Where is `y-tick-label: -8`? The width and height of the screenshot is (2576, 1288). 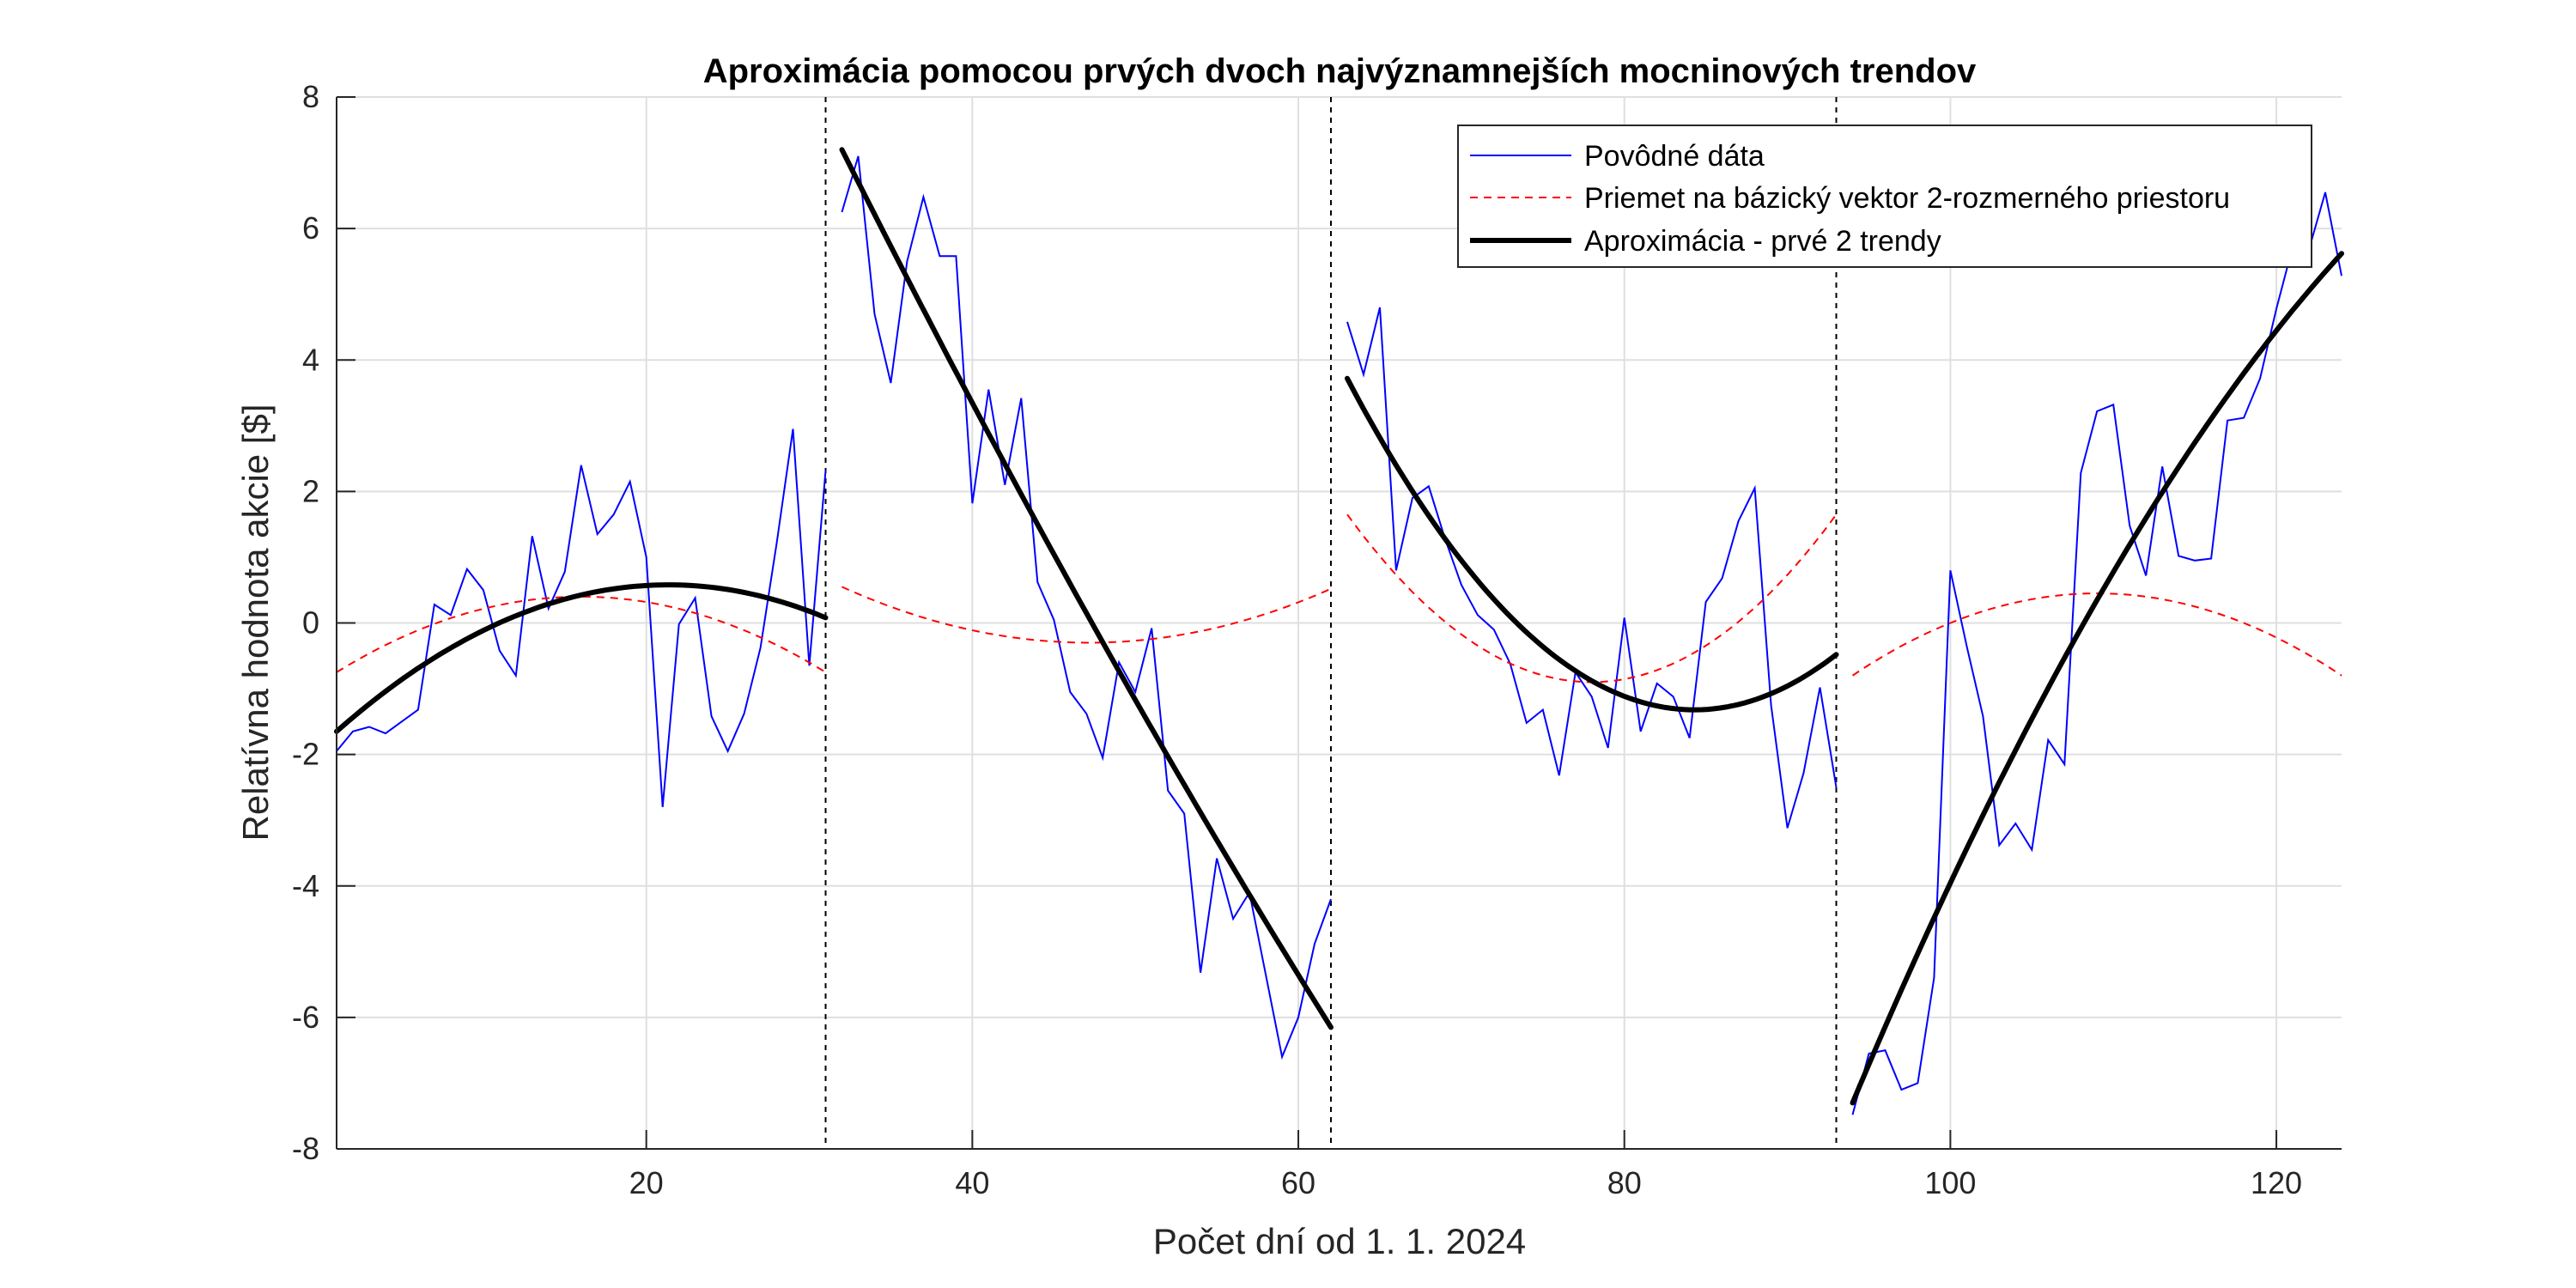
y-tick-label: -8 is located at coordinates (305, 1148).